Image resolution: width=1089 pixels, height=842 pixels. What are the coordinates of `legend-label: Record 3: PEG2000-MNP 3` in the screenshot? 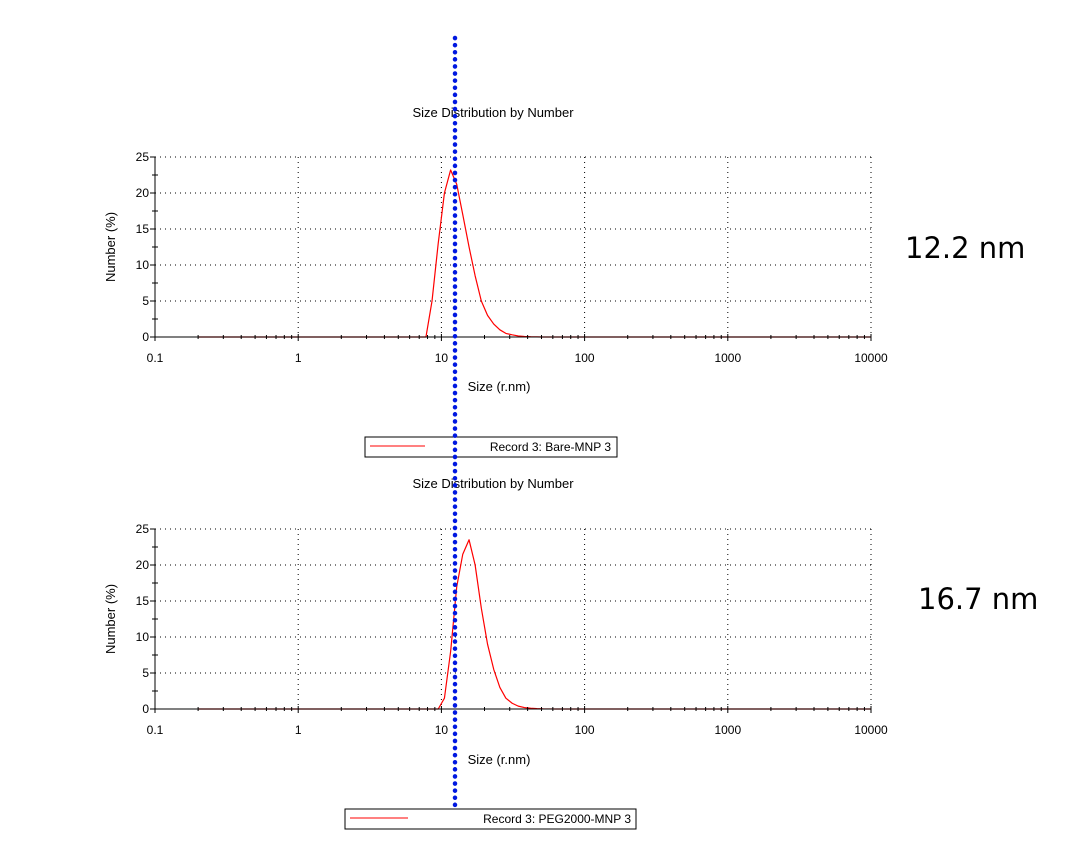 It's located at (557, 819).